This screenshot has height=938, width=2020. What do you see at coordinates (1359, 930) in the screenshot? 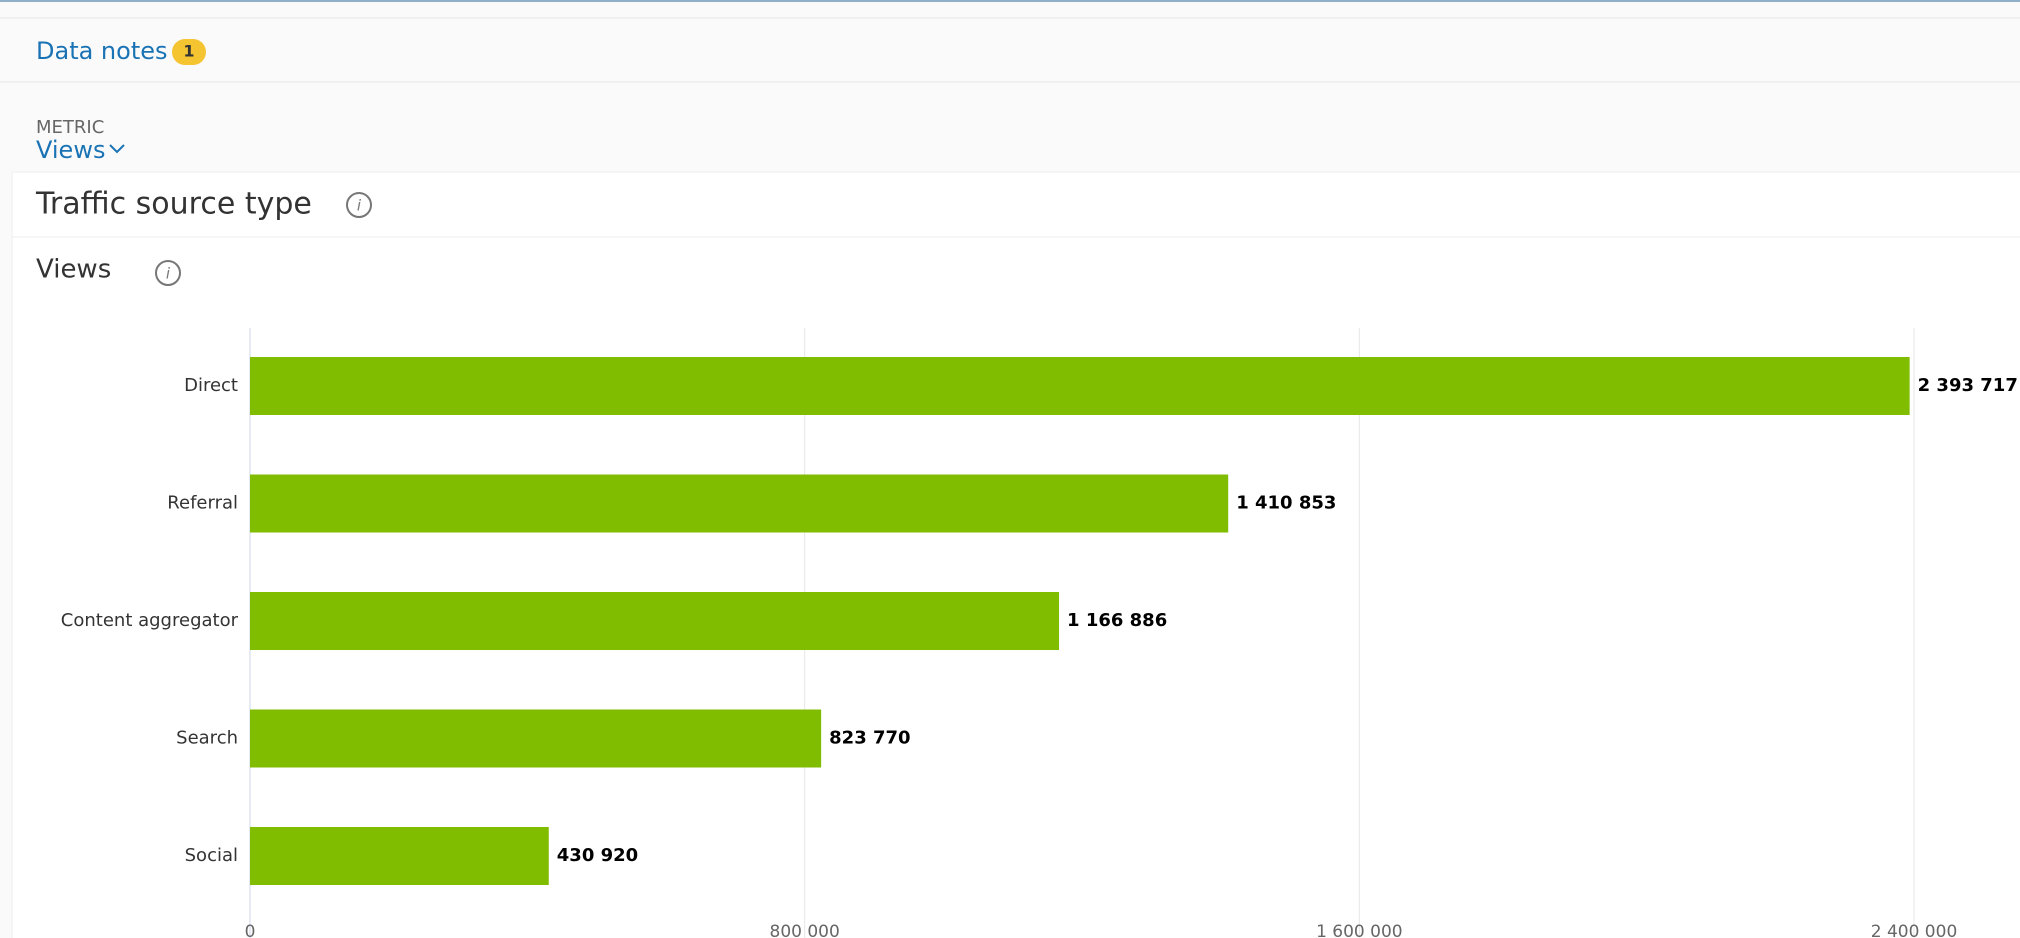
I see `x-tick-label: 1 600 000` at bounding box center [1359, 930].